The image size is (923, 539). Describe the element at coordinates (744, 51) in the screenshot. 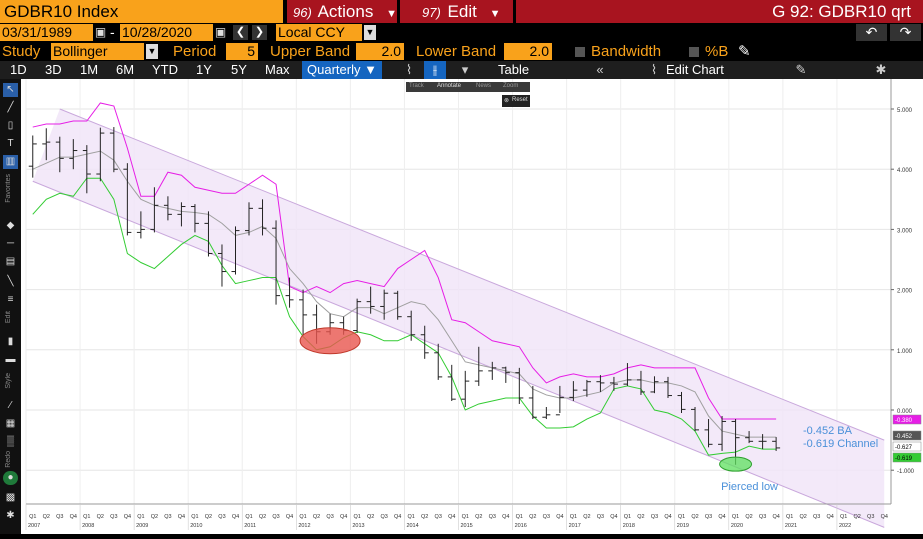

I see `pencil-icon: ✎` at that location.